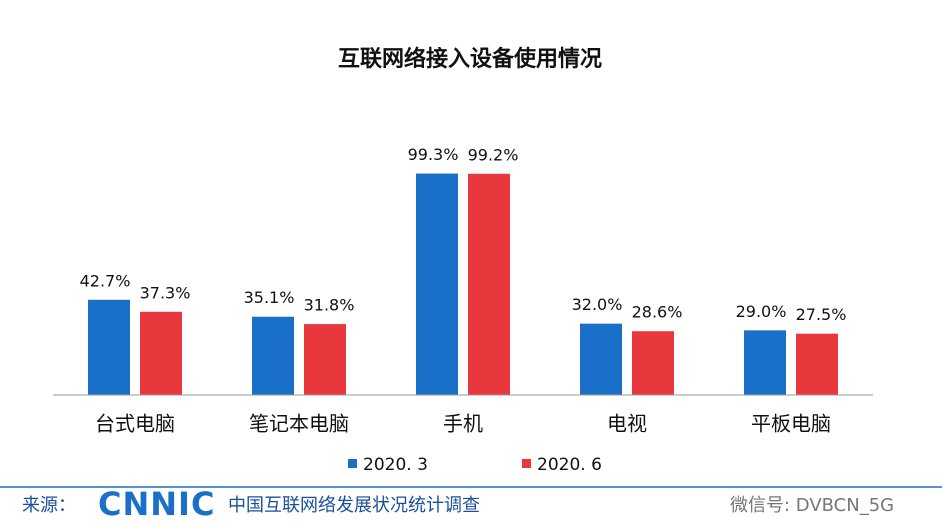 This screenshot has width=942, height=527. What do you see at coordinates (791, 424) in the screenshot?
I see `x-tick-label: 平板电脑` at bounding box center [791, 424].